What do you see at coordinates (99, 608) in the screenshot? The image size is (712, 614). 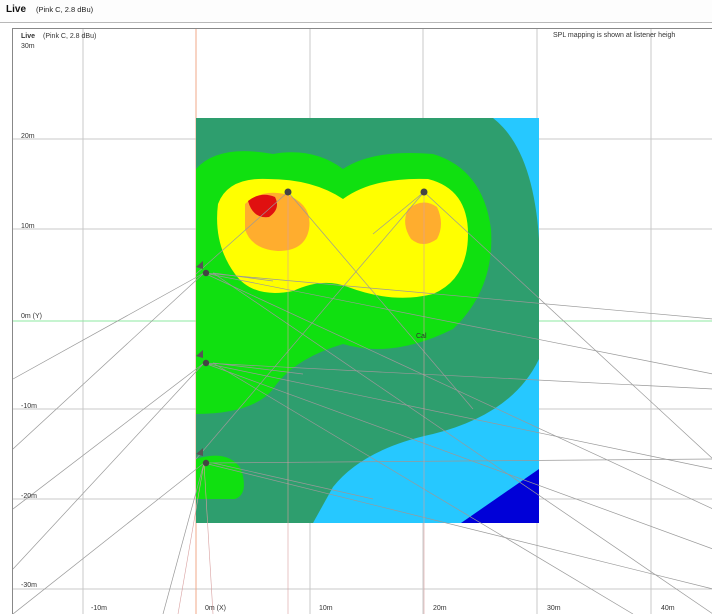 I see `x-tick-label: -10m` at bounding box center [99, 608].